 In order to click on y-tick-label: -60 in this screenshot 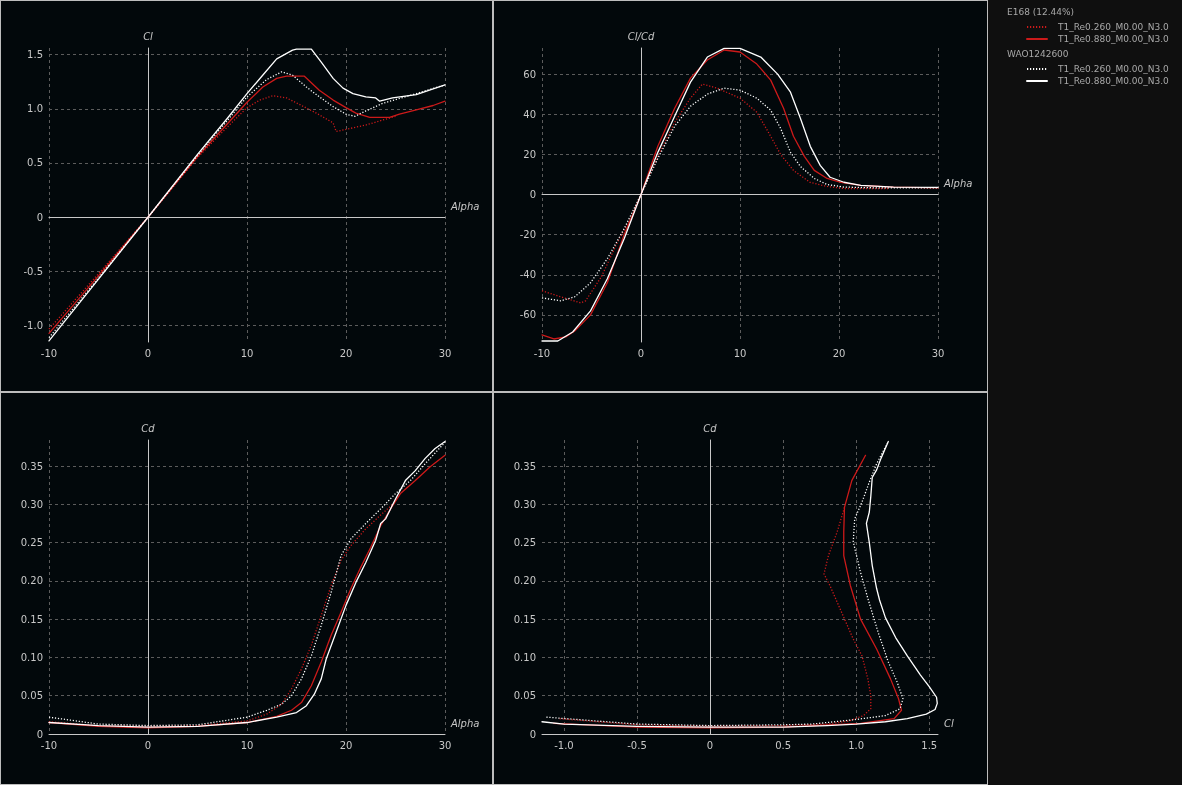, I will do `click(527, 315)`.